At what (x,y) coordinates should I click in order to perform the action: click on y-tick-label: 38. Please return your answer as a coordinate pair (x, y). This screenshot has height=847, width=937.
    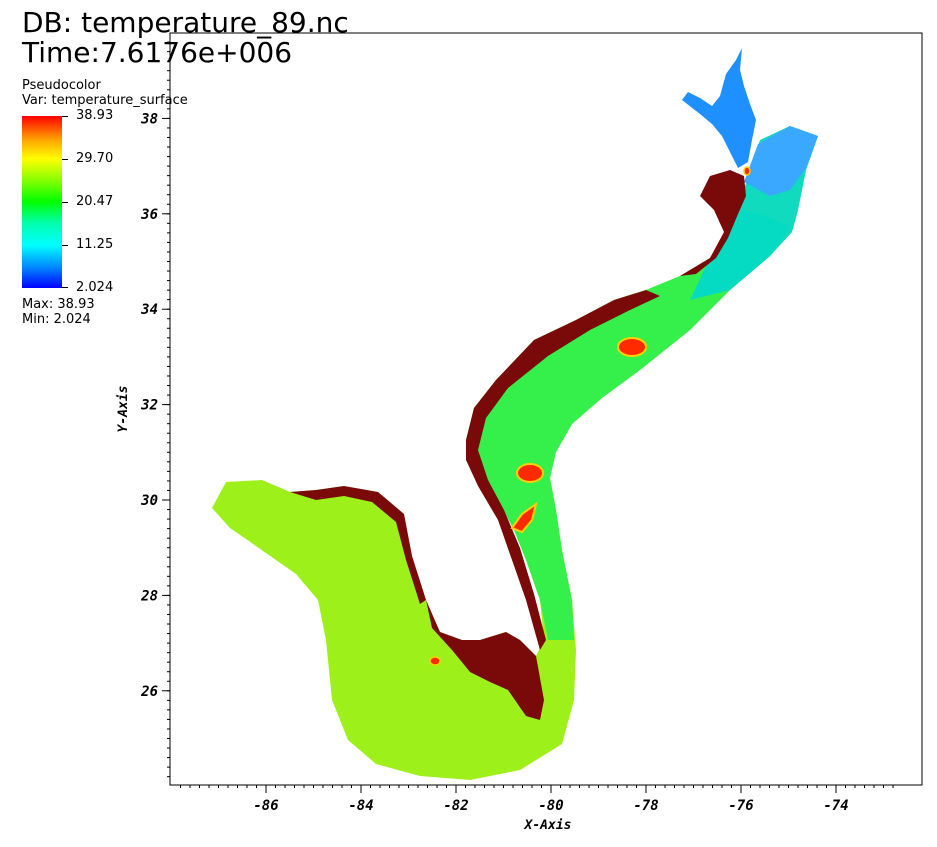
    Looking at the image, I should click on (149, 119).